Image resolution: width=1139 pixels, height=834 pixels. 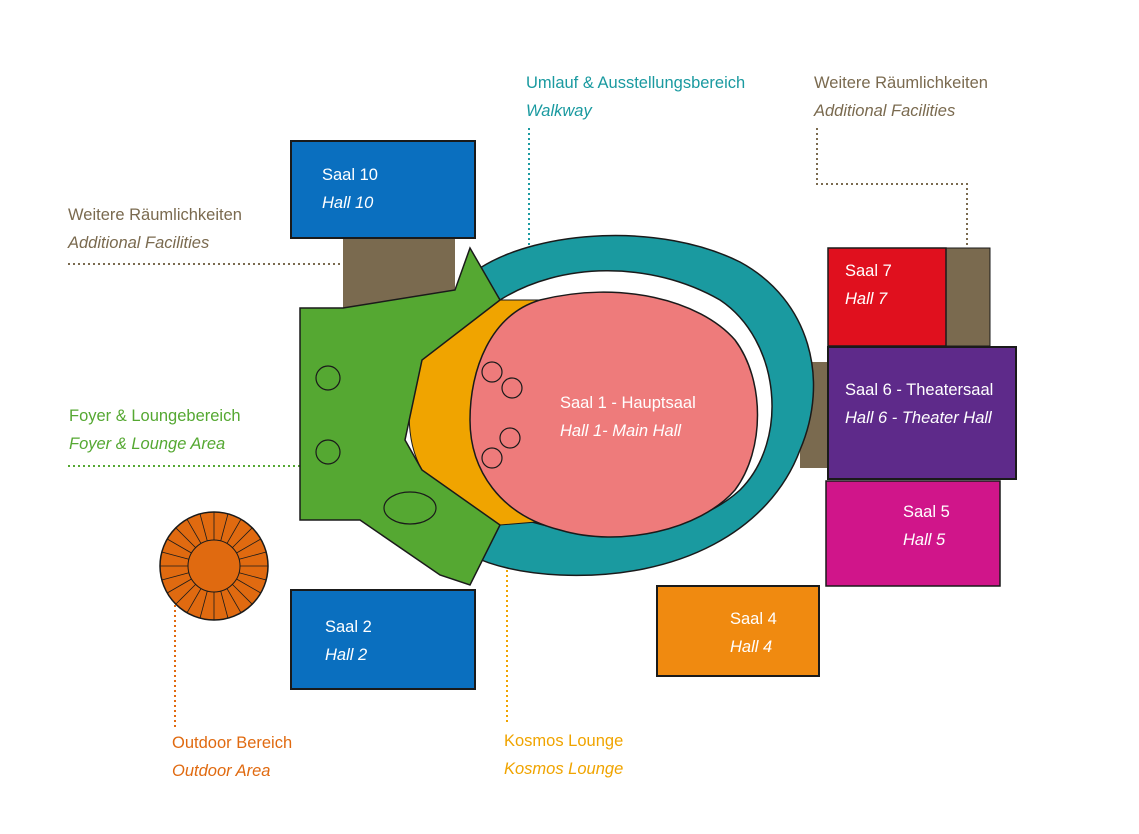 I want to click on walkway-area, so click(x=641, y=405).